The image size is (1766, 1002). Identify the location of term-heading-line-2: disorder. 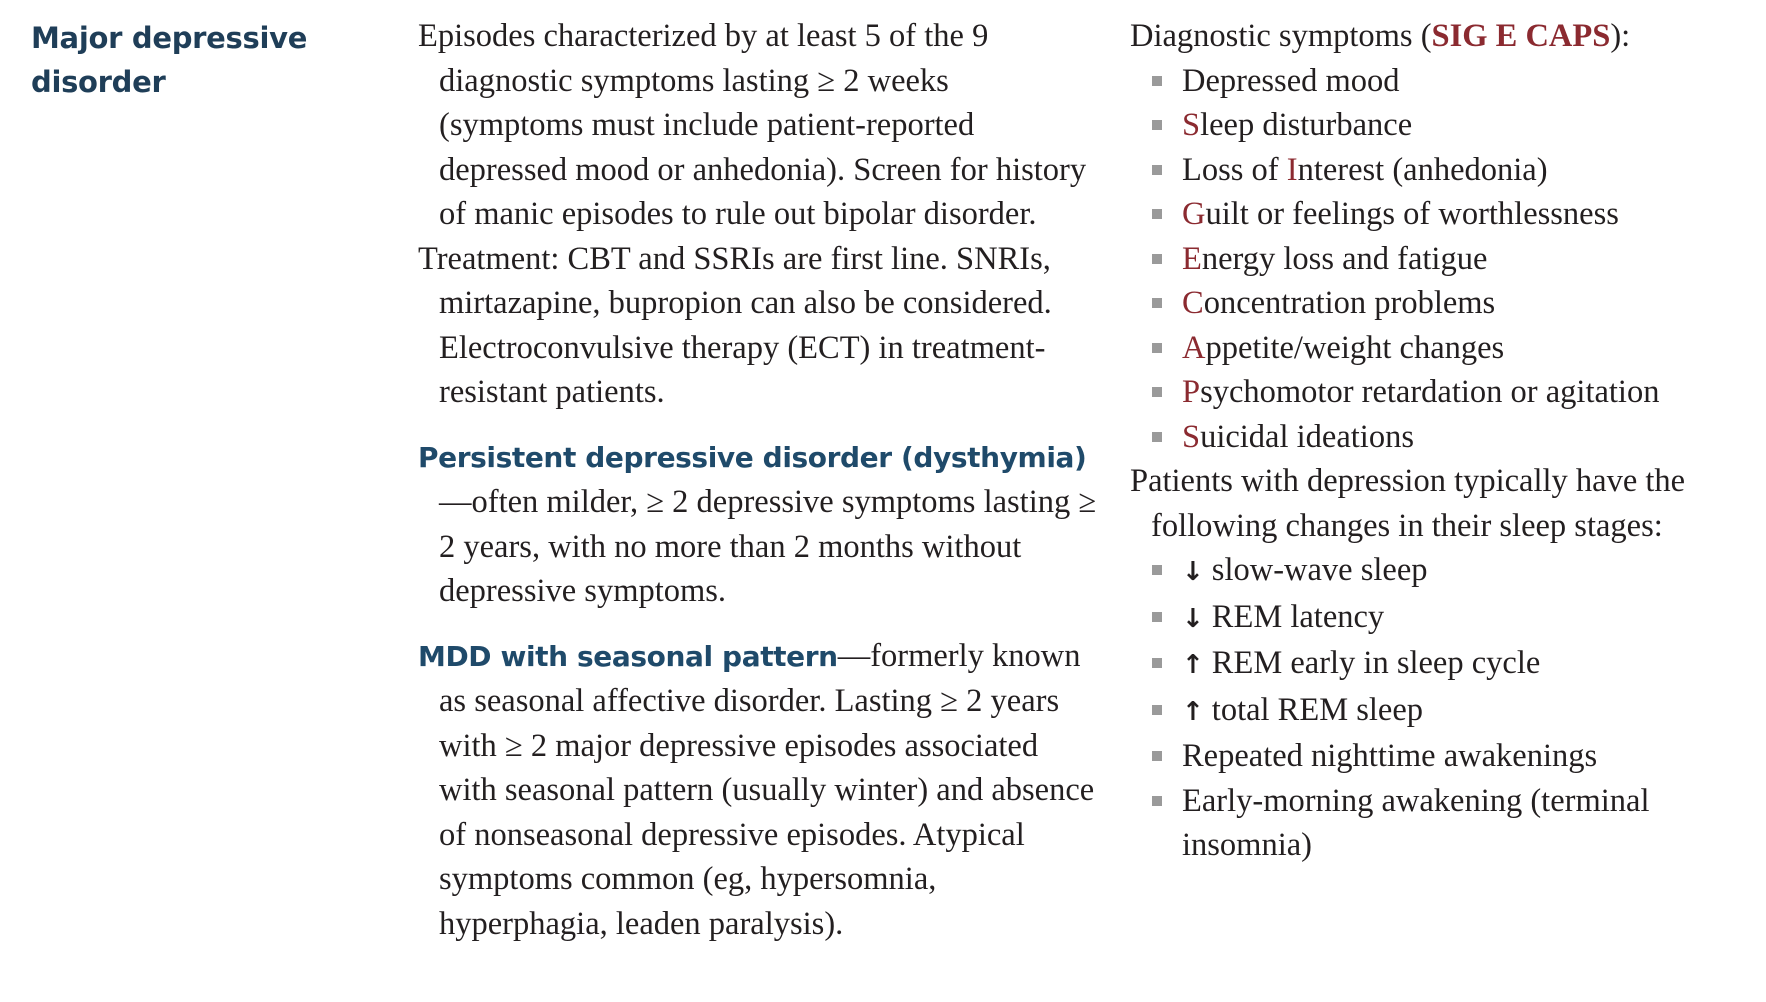
(98, 82).